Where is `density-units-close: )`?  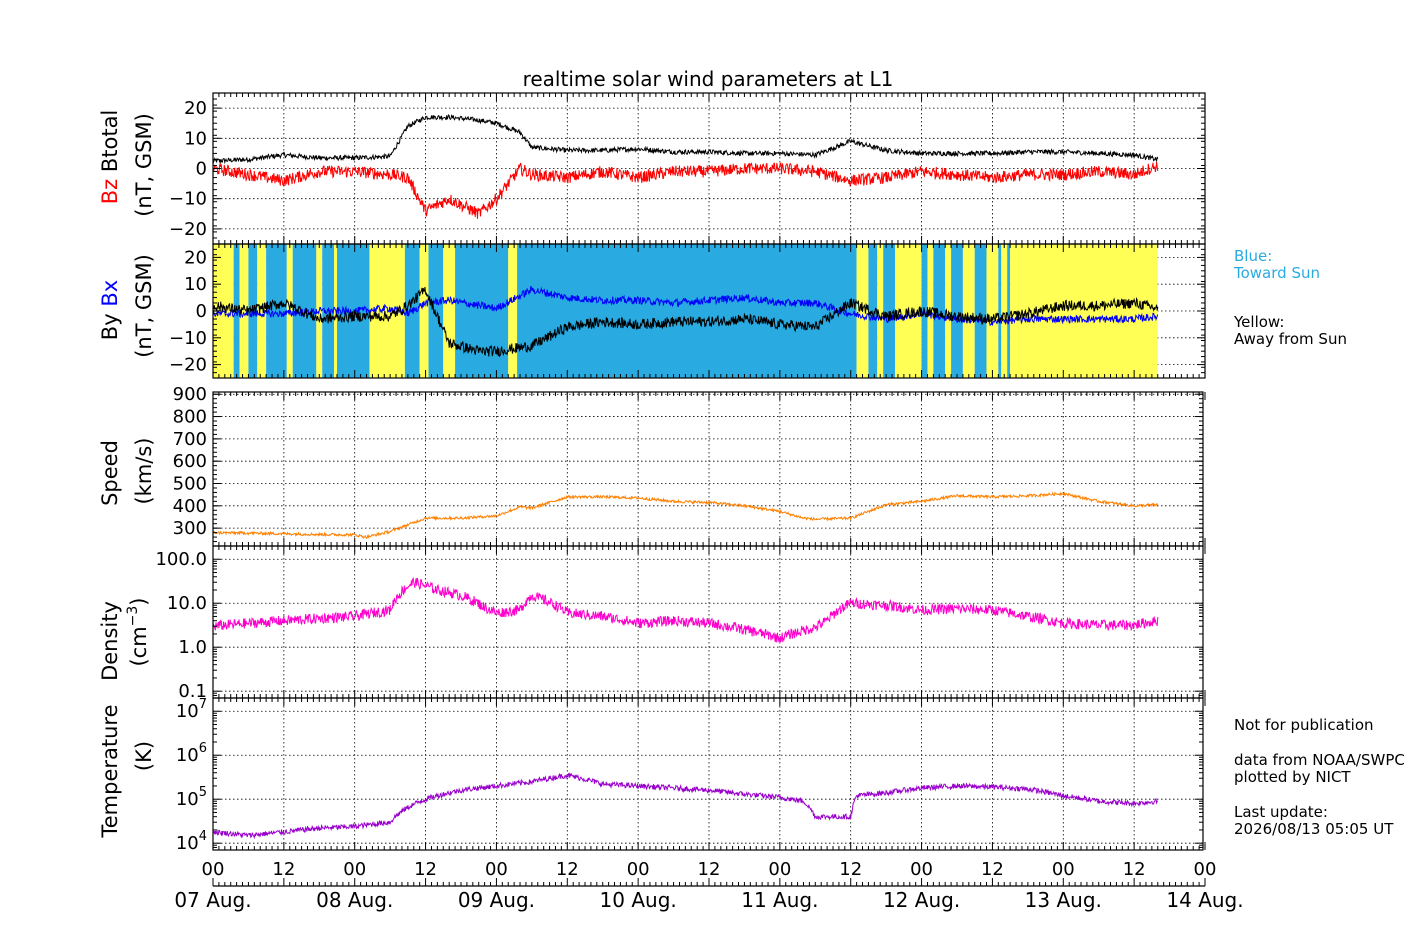 density-units-close: ) is located at coordinates (139, 601).